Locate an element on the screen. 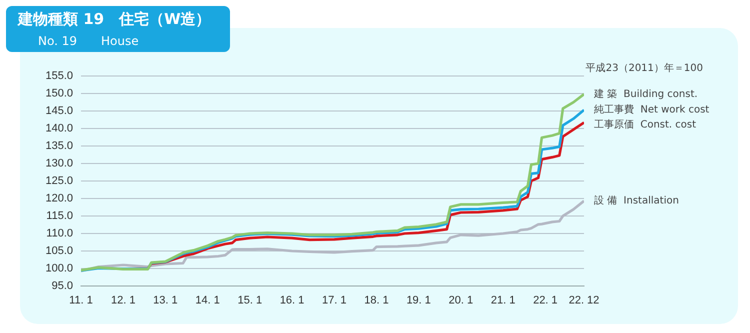 The height and width of the screenshot is (333, 750). x-tick-label: 18. 1 is located at coordinates (376, 300).